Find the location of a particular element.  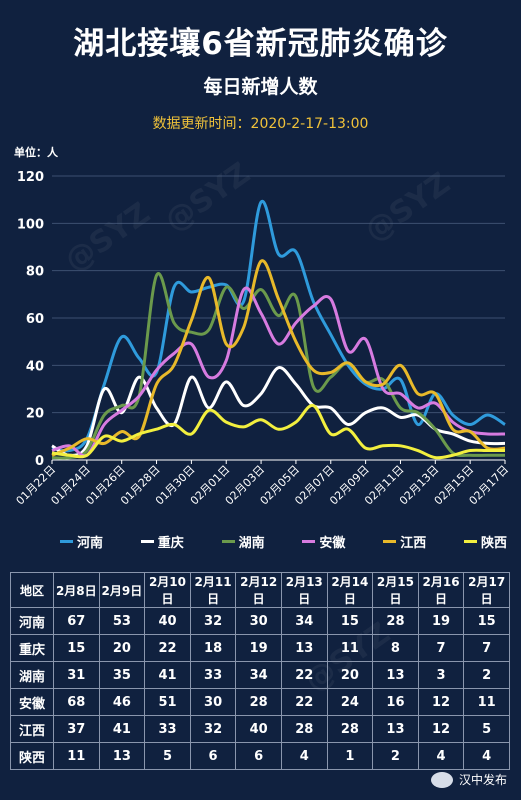

table-date-header: 2月14日 is located at coordinates (350, 590).